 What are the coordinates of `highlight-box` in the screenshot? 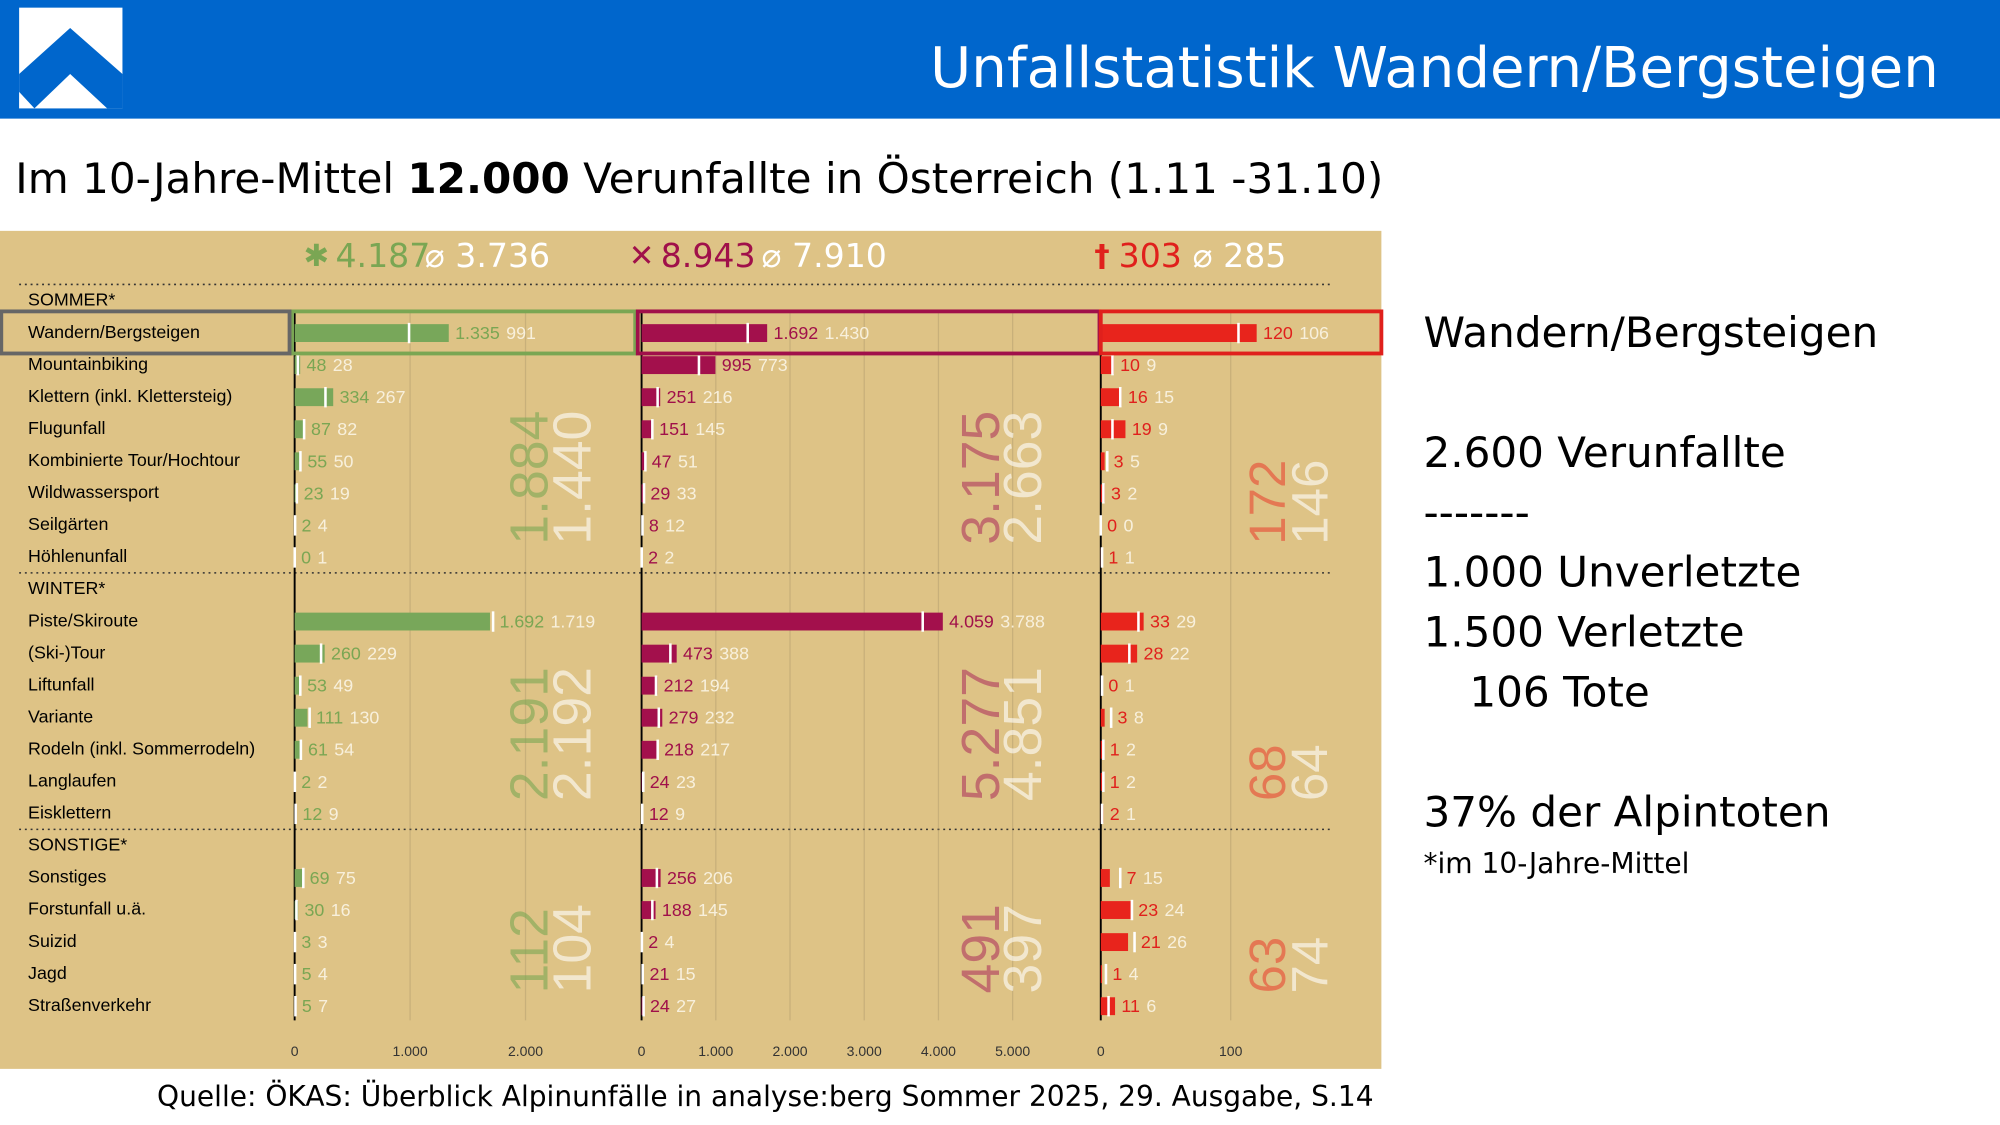 It's located at (464, 332).